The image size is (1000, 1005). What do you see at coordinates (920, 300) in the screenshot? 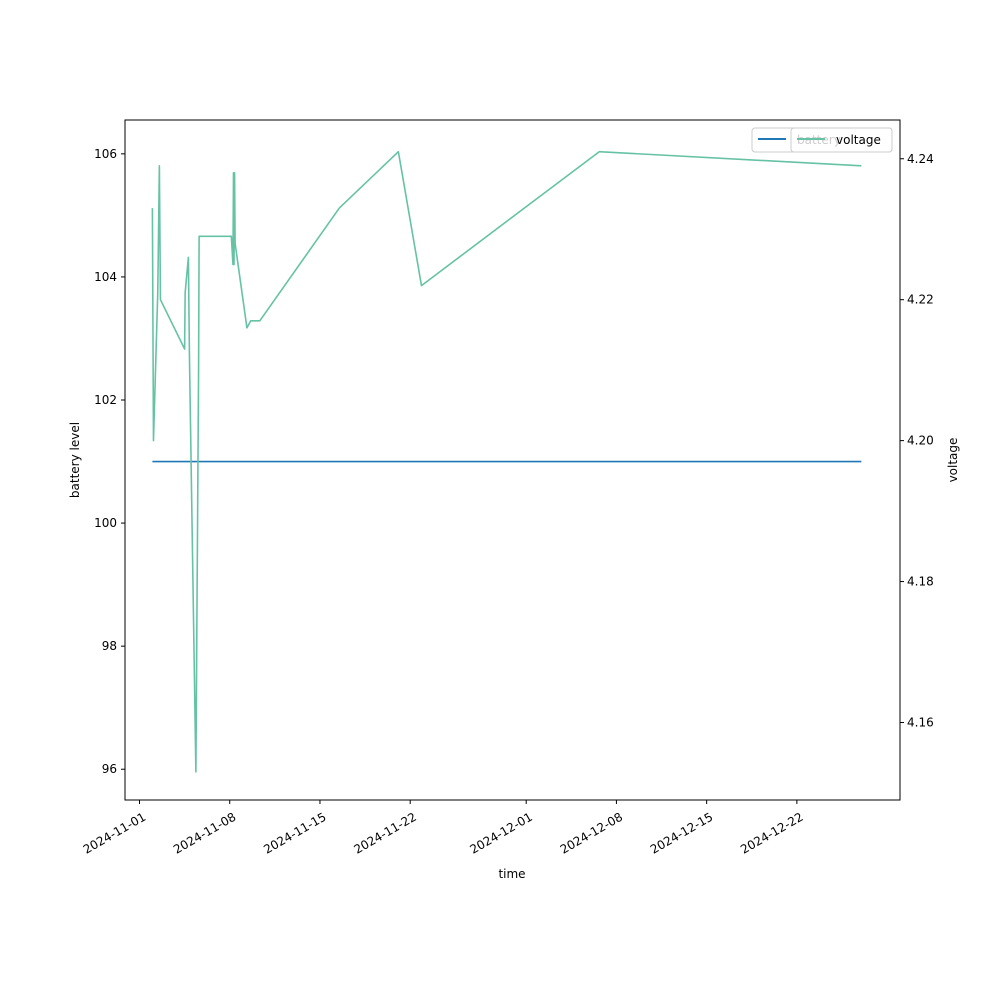
I see `y-right-tick-label-3: 4.22` at bounding box center [920, 300].